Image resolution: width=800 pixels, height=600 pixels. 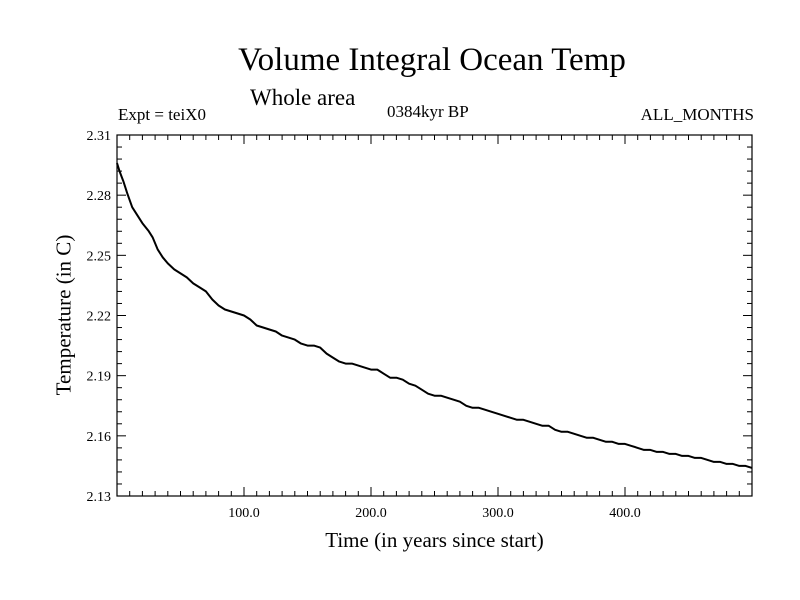 What do you see at coordinates (625, 513) in the screenshot?
I see `x-tick-label: 400.0` at bounding box center [625, 513].